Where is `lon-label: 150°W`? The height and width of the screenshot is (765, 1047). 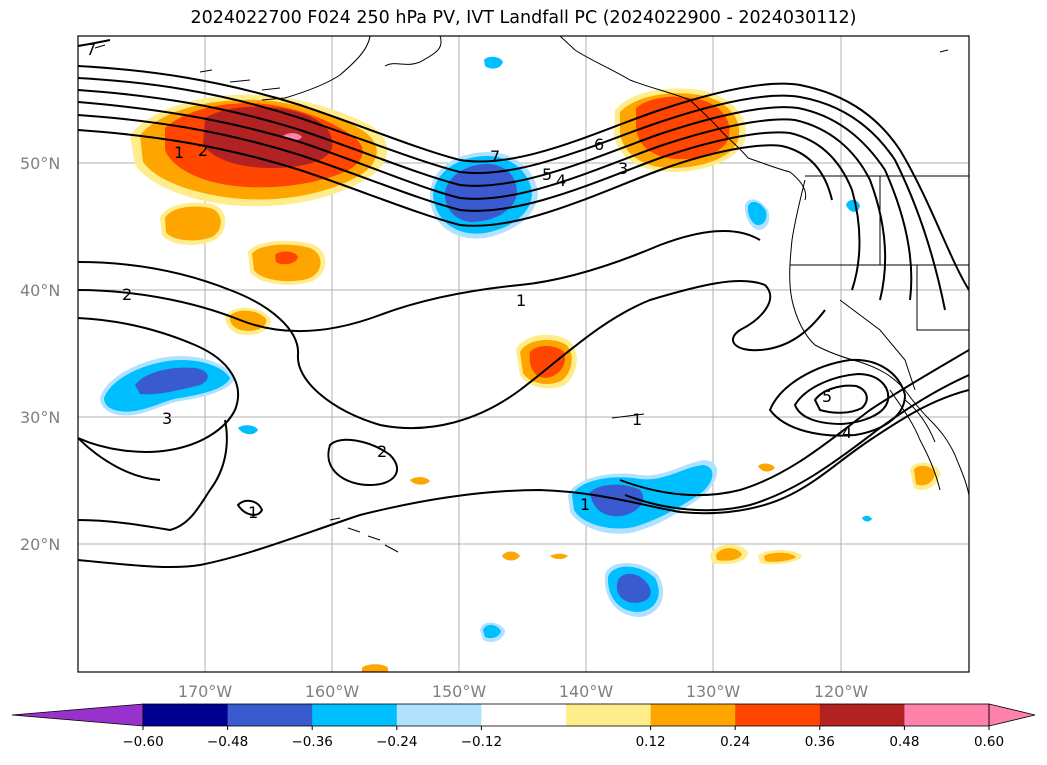
lon-label: 150°W is located at coordinates (459, 691).